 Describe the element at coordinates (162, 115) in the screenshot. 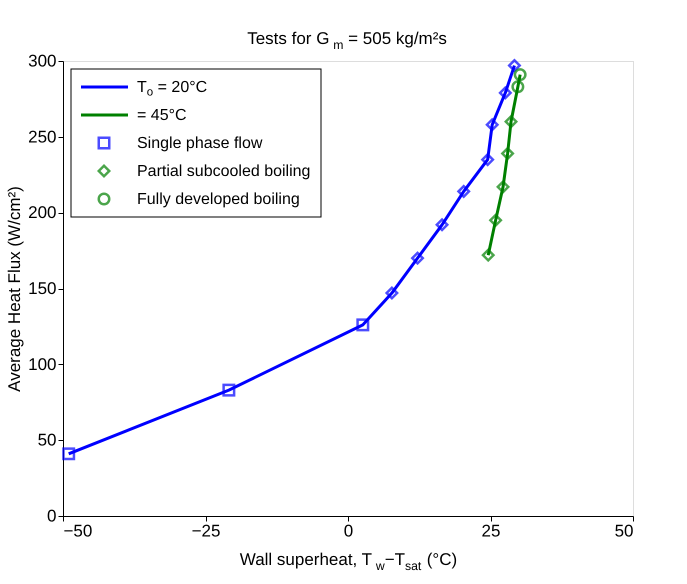

I see `legend-label: = 45°C` at that location.